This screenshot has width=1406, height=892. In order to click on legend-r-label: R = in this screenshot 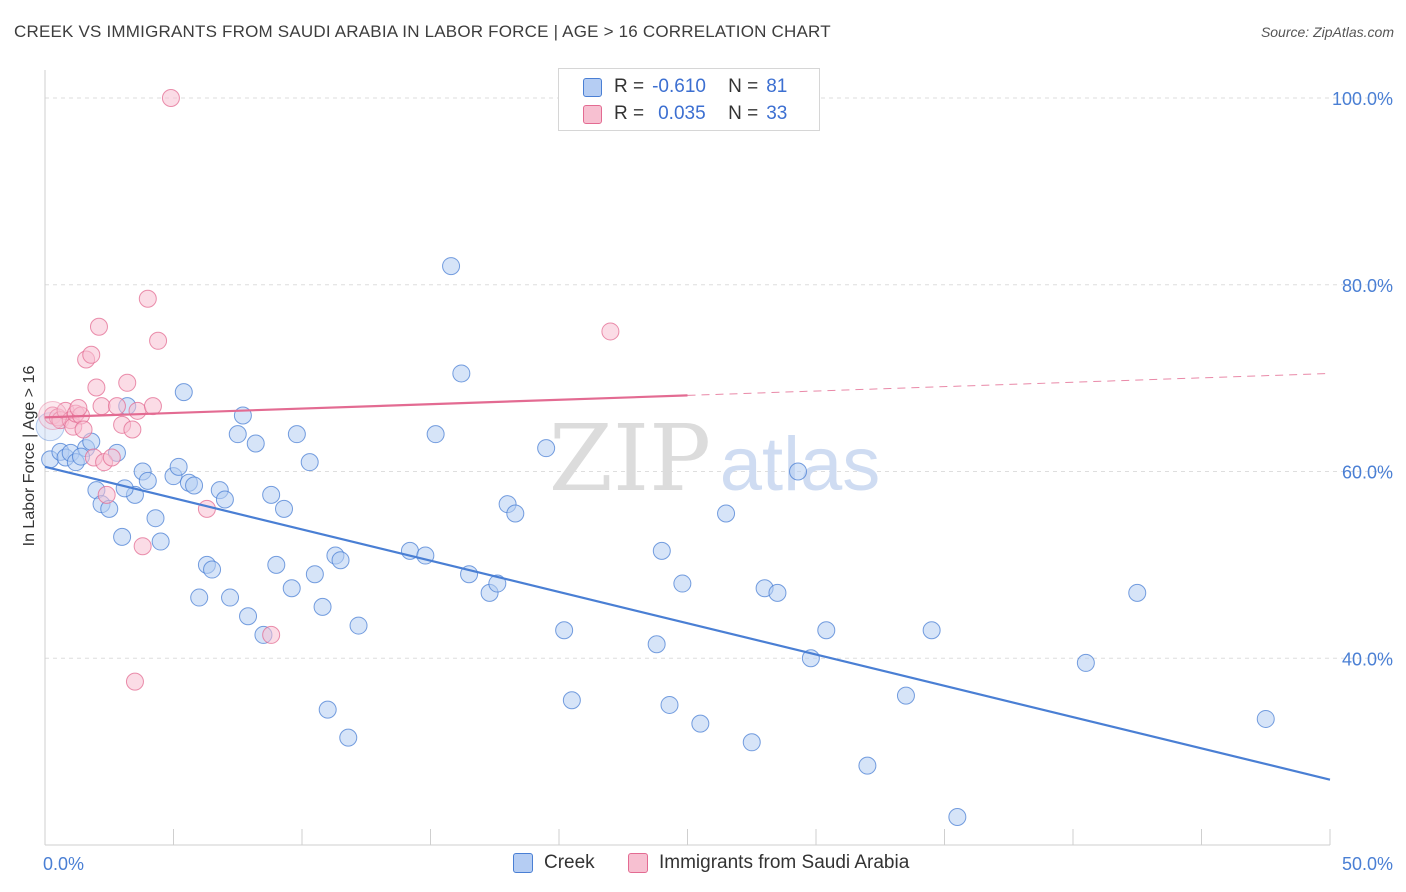, I will do `click(629, 113)`.